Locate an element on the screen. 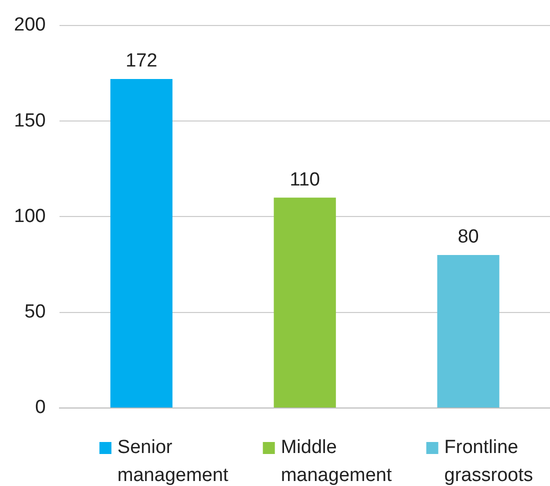 This screenshot has height=486, width=550. y-tick-label: 150 is located at coordinates (30, 121).